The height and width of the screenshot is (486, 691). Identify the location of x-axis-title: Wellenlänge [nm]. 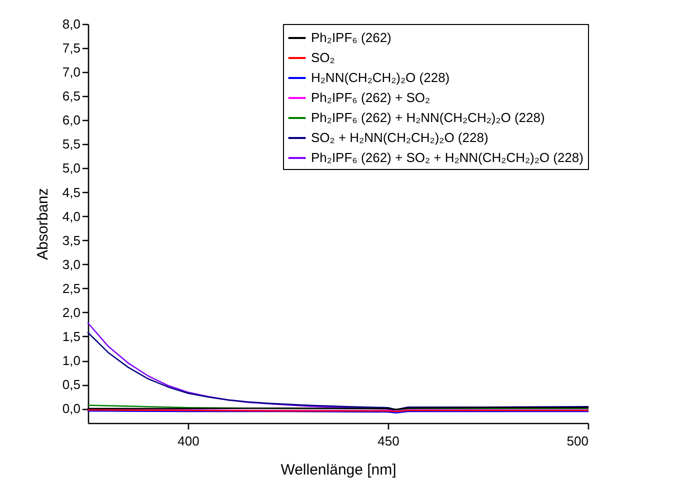
(338, 470).